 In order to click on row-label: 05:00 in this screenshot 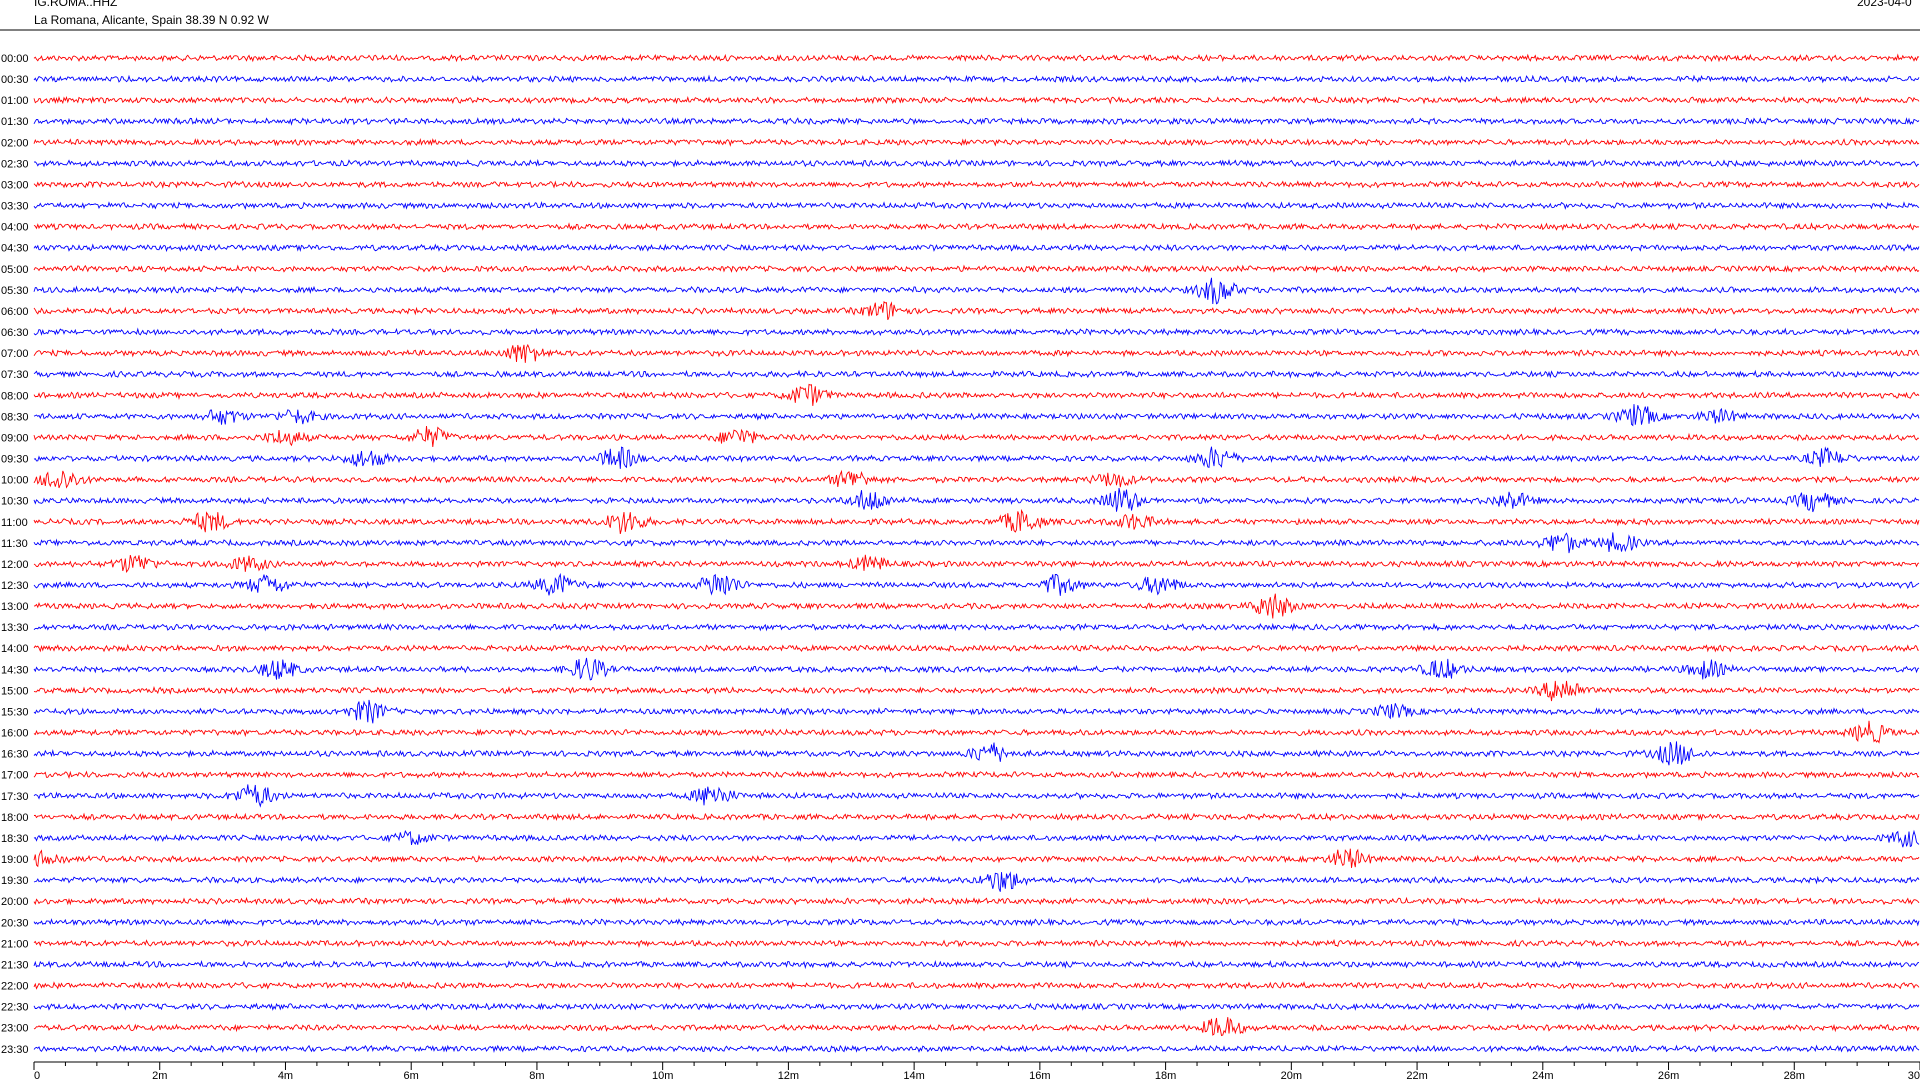, I will do `click(15, 270)`.